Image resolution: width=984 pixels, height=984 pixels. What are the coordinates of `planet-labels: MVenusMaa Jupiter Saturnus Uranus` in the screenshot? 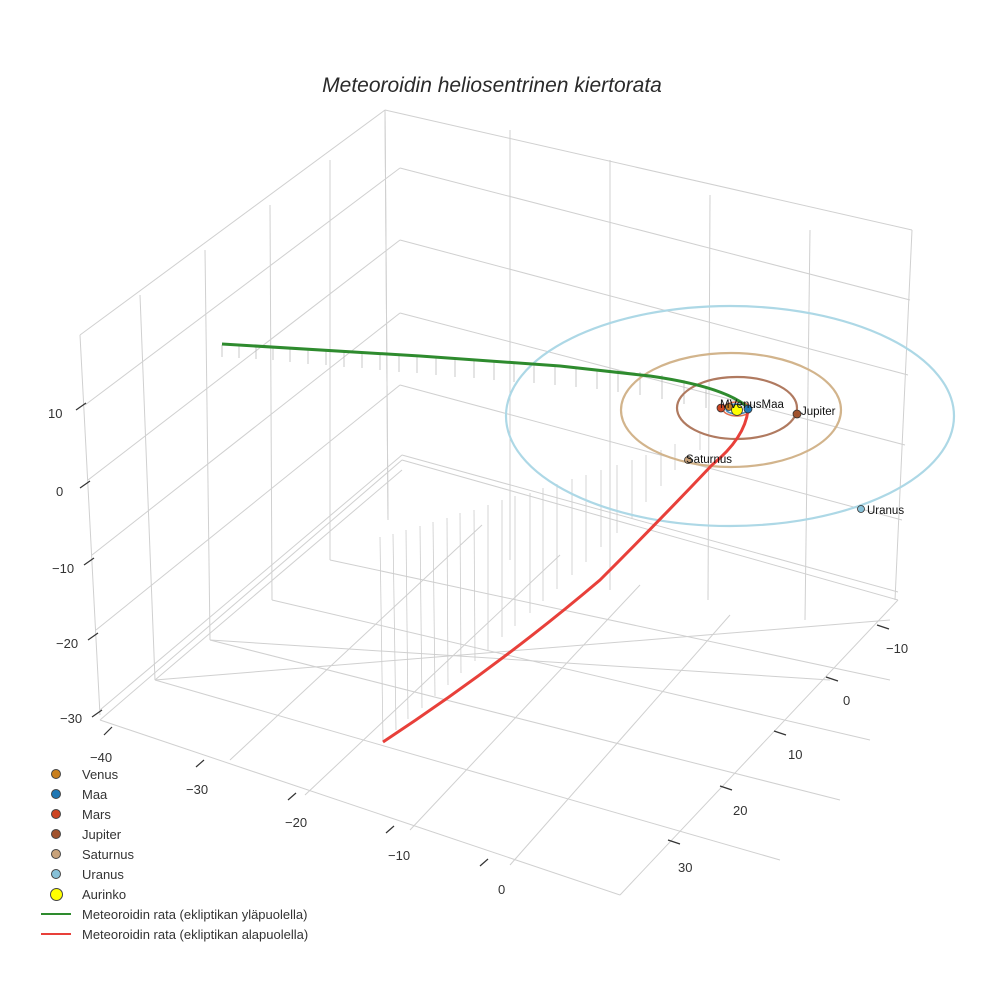 It's located at (795, 458).